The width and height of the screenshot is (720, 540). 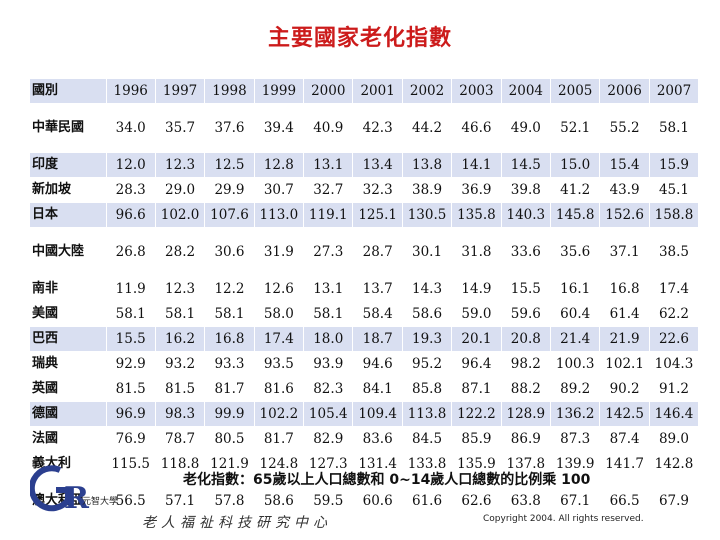 I want to click on aging-index-cell: 15.4, so click(x=624, y=165).